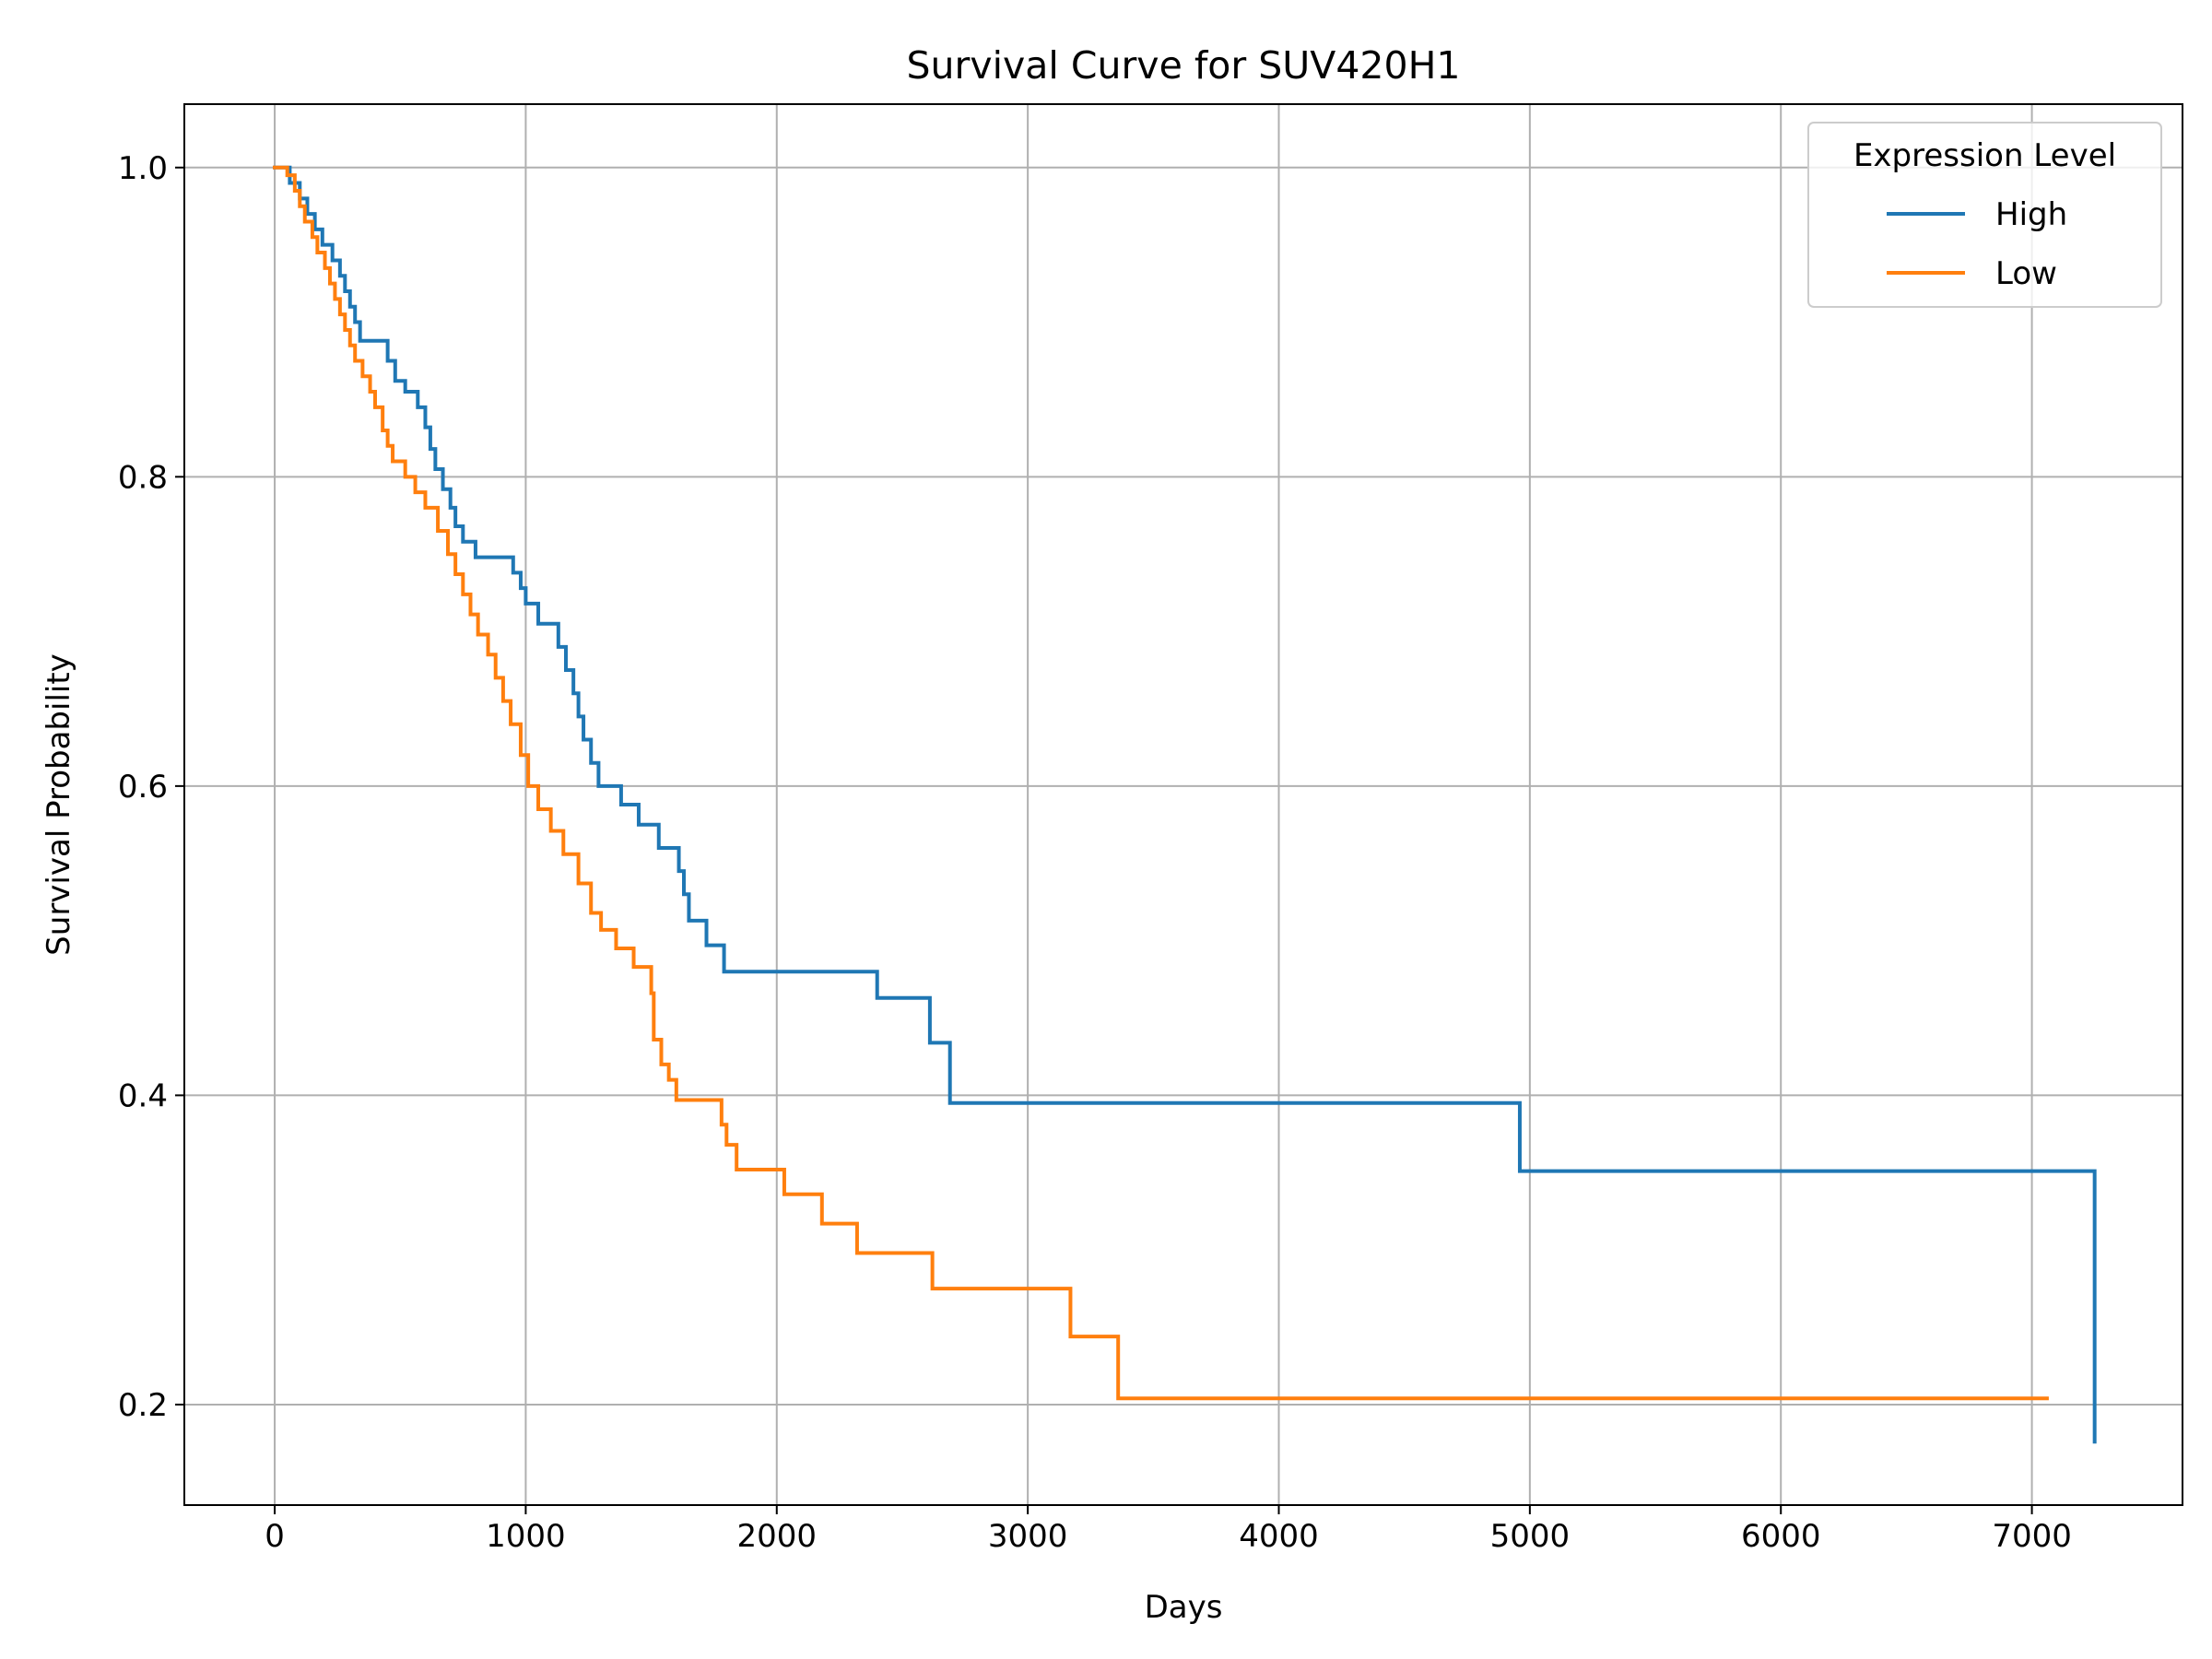  What do you see at coordinates (275, 1536) in the screenshot?
I see `x-tick-label: 0` at bounding box center [275, 1536].